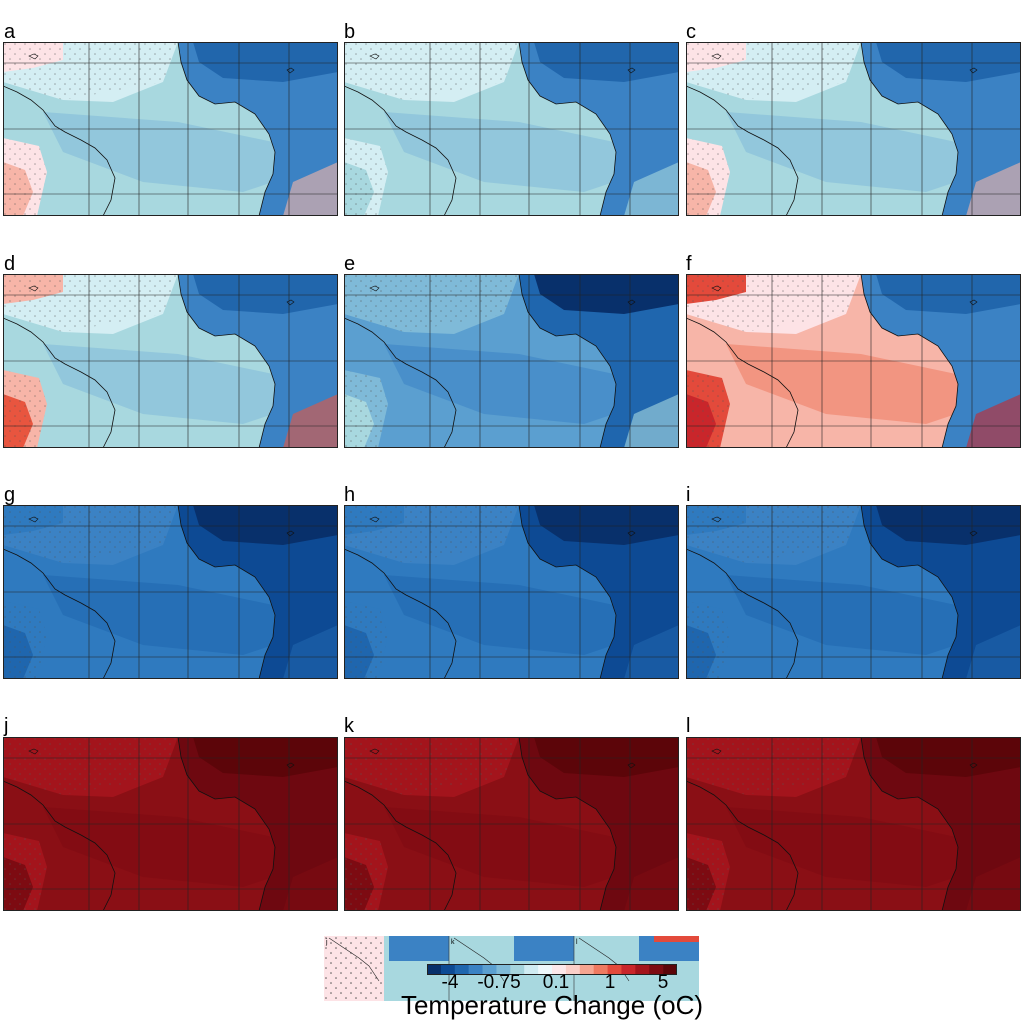 The width and height of the screenshot is (1024, 1024). Describe the element at coordinates (556, 982) in the screenshot. I see `colorbar-tick-3: 0.1` at that location.